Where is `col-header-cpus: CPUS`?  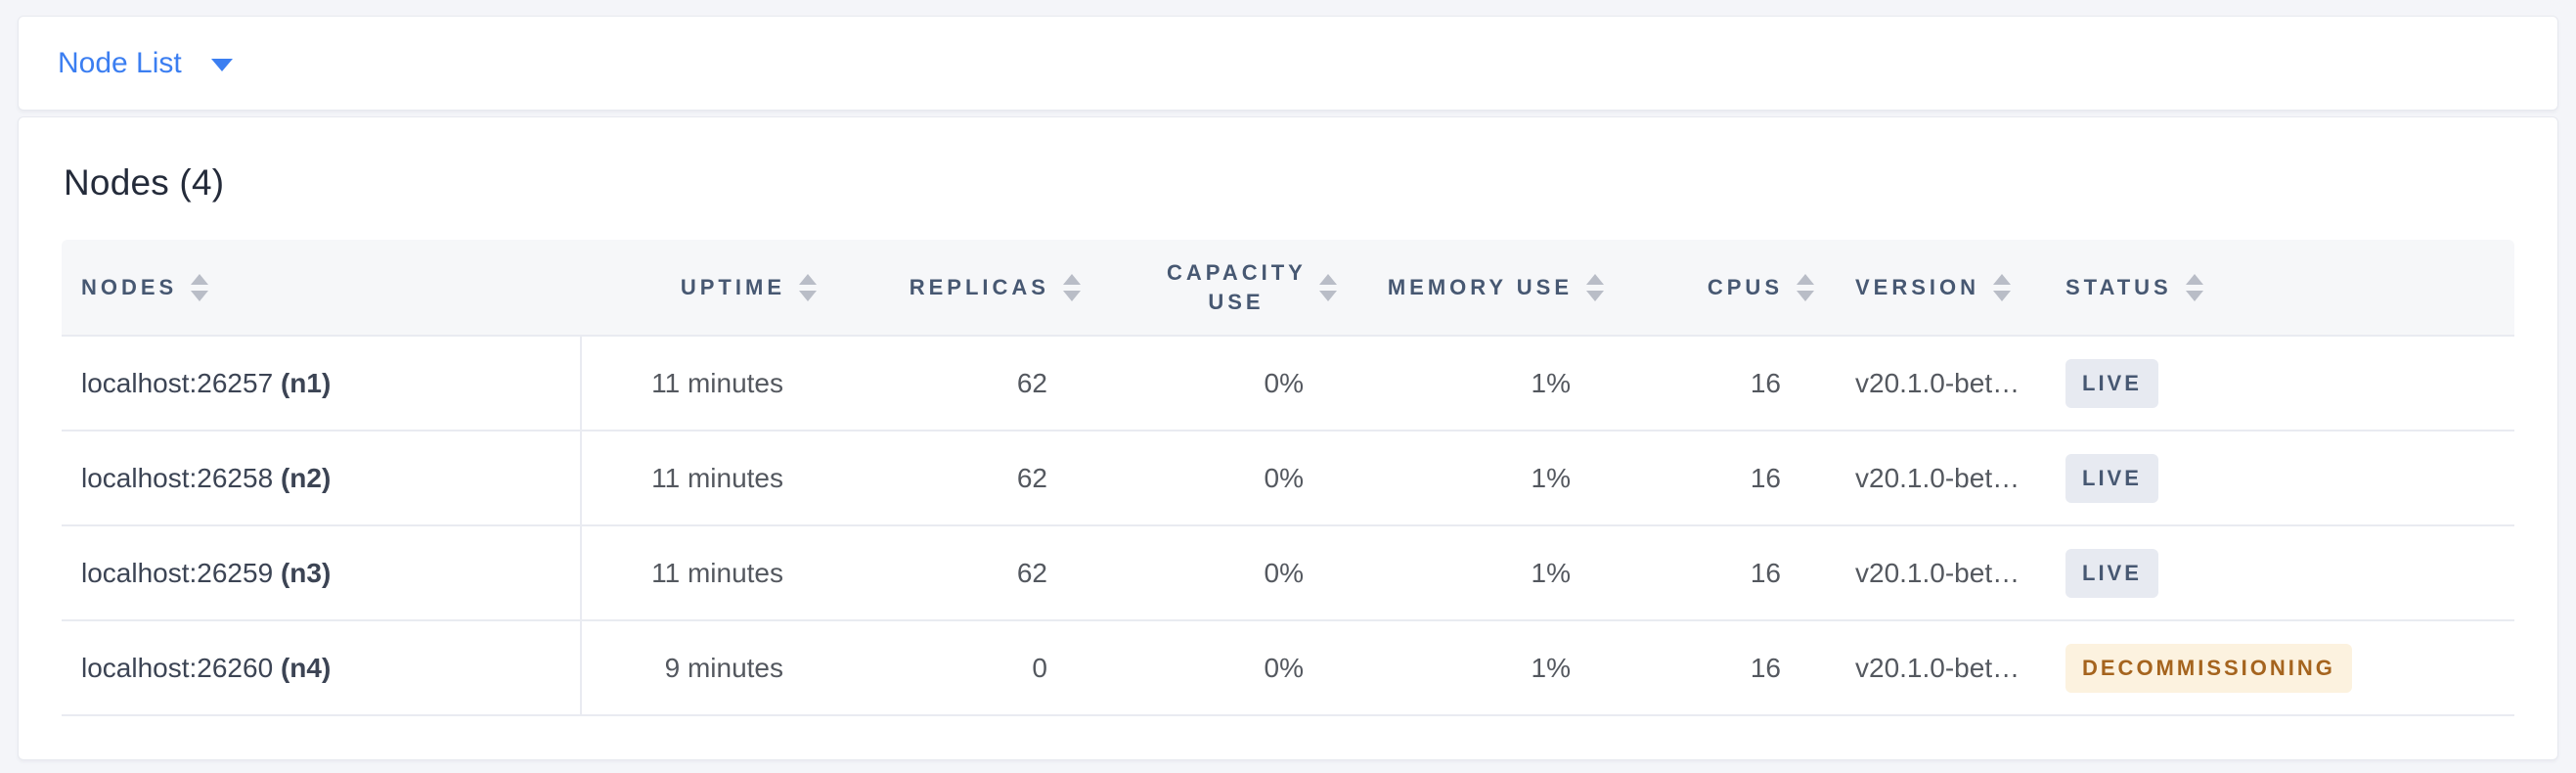
col-header-cpus: CPUS is located at coordinates (1715, 288).